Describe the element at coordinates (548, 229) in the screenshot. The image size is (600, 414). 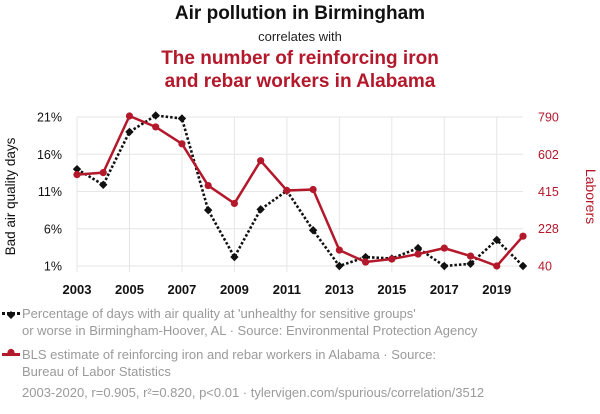
I see `y-right-tick-label: 228` at that location.